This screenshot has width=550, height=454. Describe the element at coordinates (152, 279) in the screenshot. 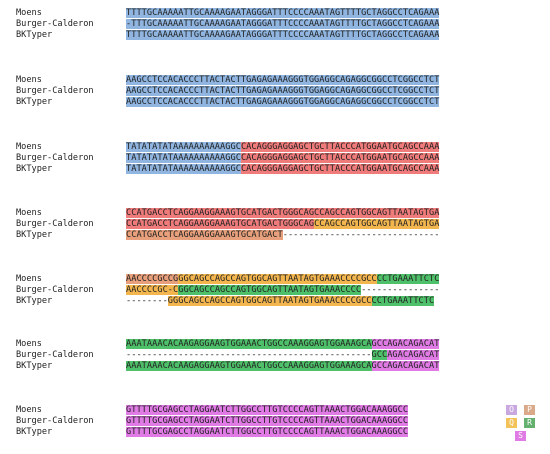

I see `sequence-segment: AACCCCGCCG` at that location.